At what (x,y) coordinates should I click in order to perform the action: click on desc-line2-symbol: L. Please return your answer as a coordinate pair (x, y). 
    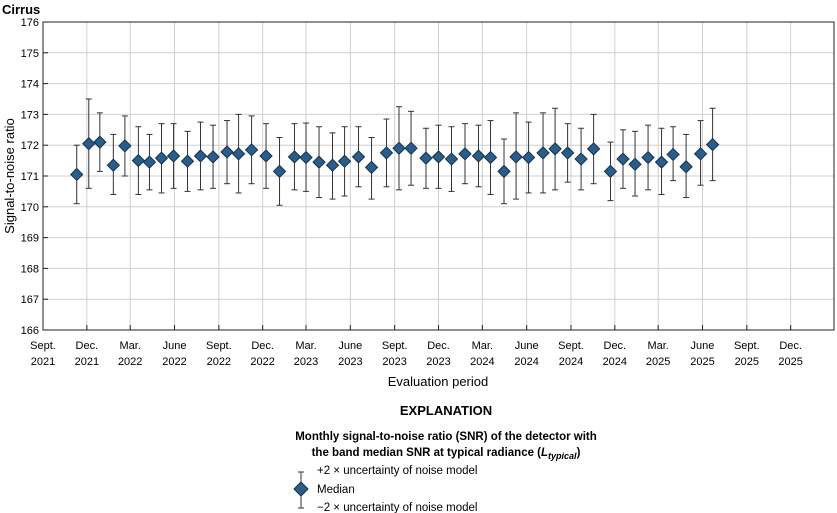
    Looking at the image, I should click on (544, 453).